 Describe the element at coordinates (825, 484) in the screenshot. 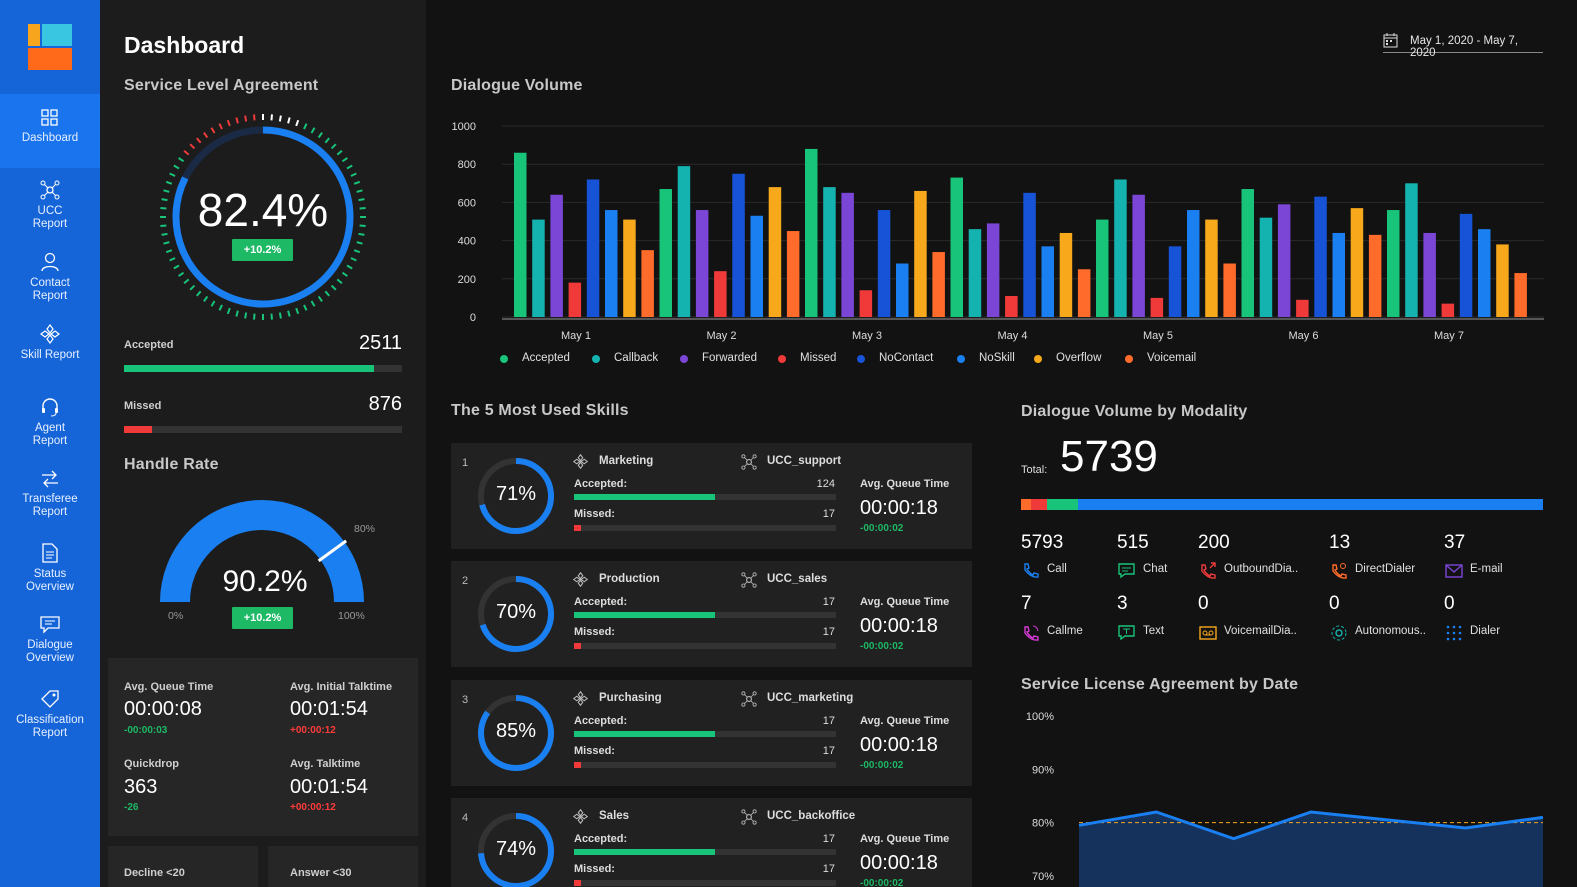

I see `skill-accepted-value: 124` at that location.